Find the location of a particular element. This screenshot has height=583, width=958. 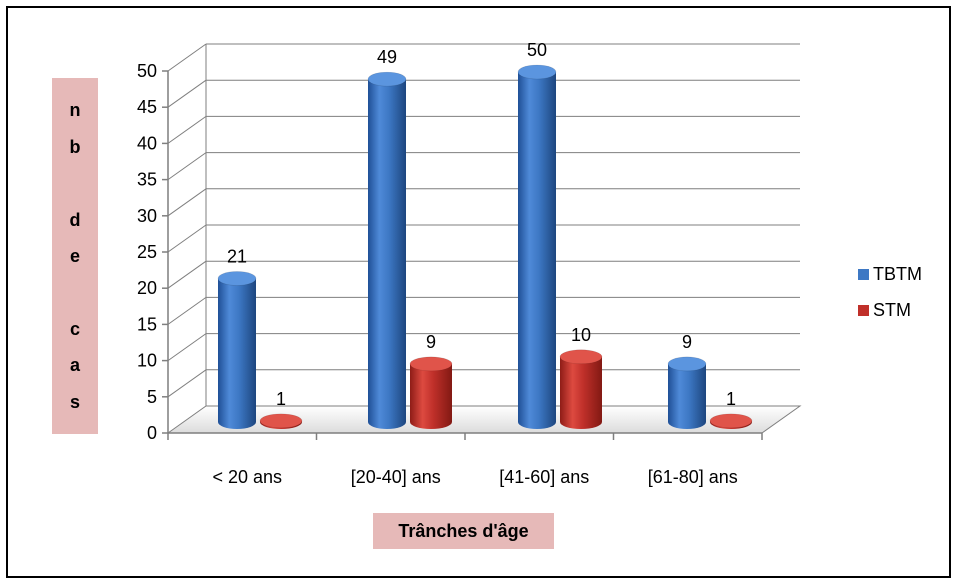

y-tick-label: 40 is located at coordinates (147, 143).